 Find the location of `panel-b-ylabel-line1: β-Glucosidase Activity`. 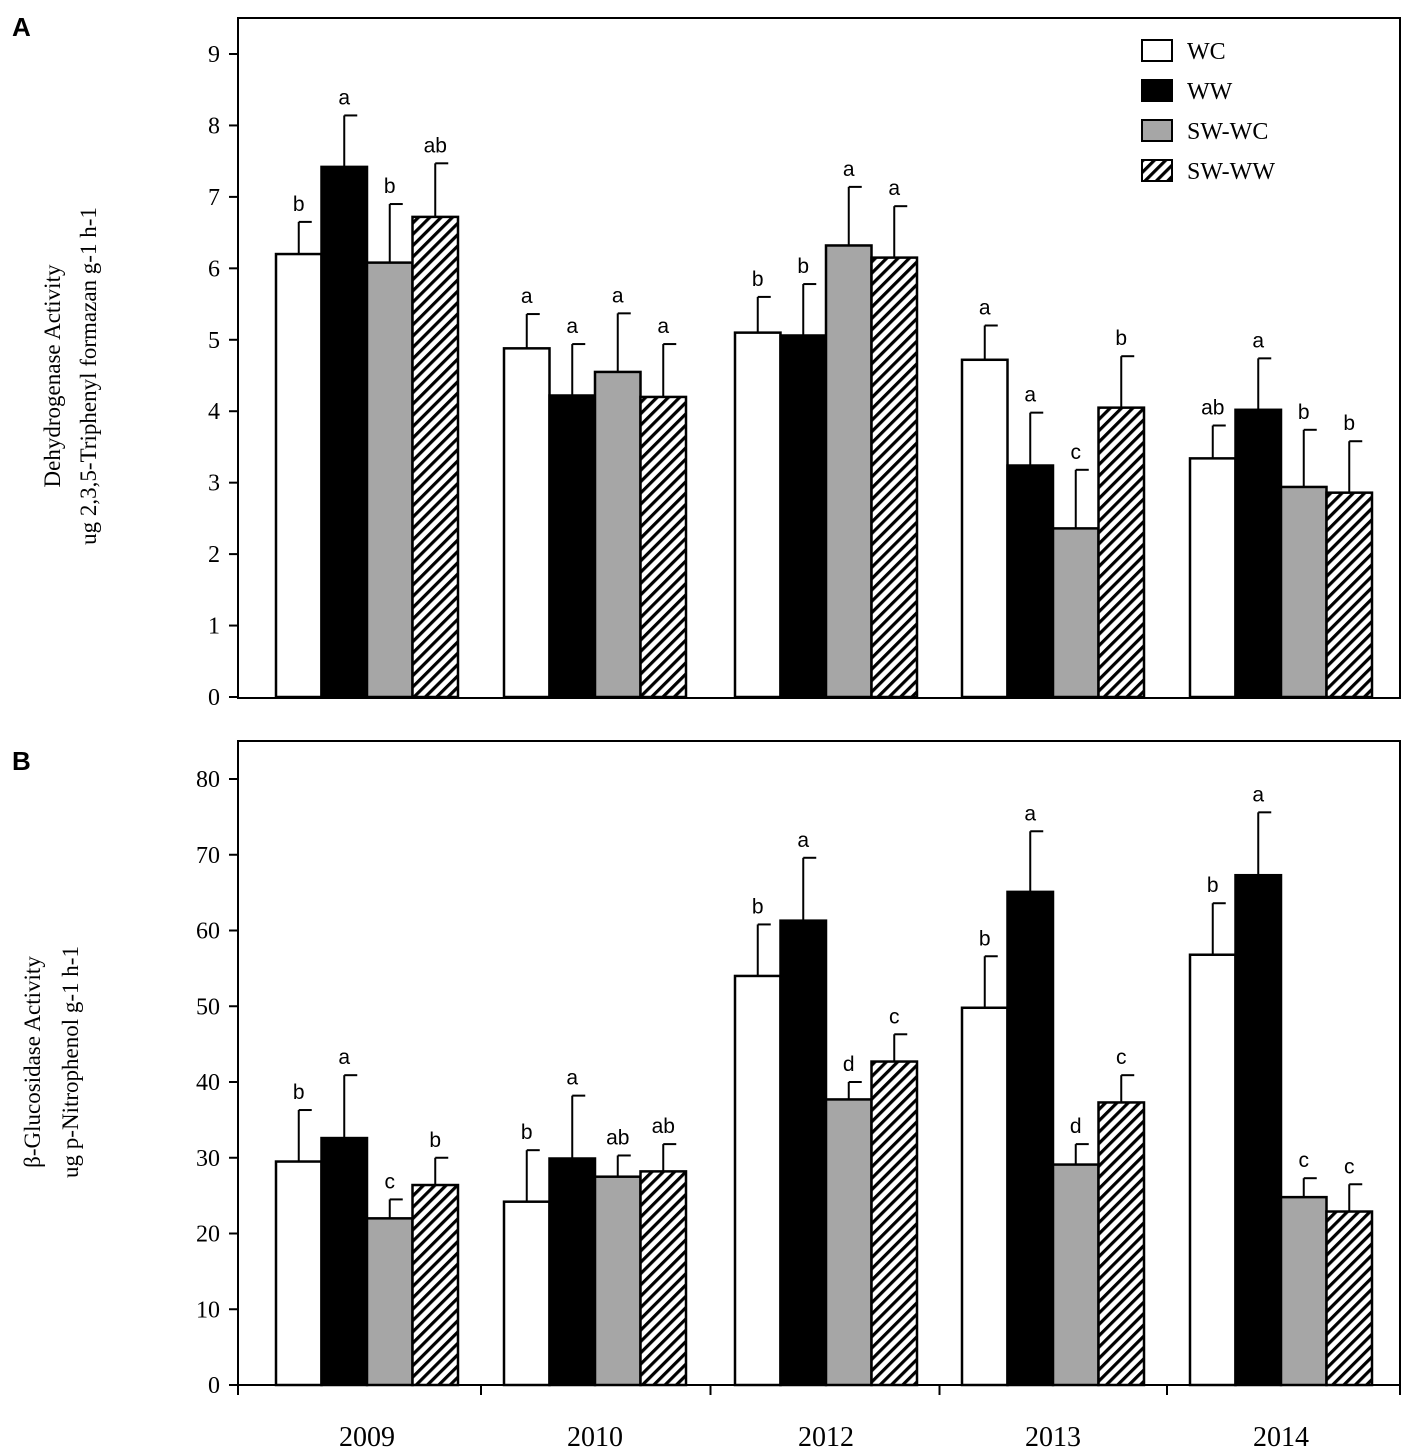

panel-b-ylabel-line1: β-Glucosidase Activity is located at coordinates (32, 1062).